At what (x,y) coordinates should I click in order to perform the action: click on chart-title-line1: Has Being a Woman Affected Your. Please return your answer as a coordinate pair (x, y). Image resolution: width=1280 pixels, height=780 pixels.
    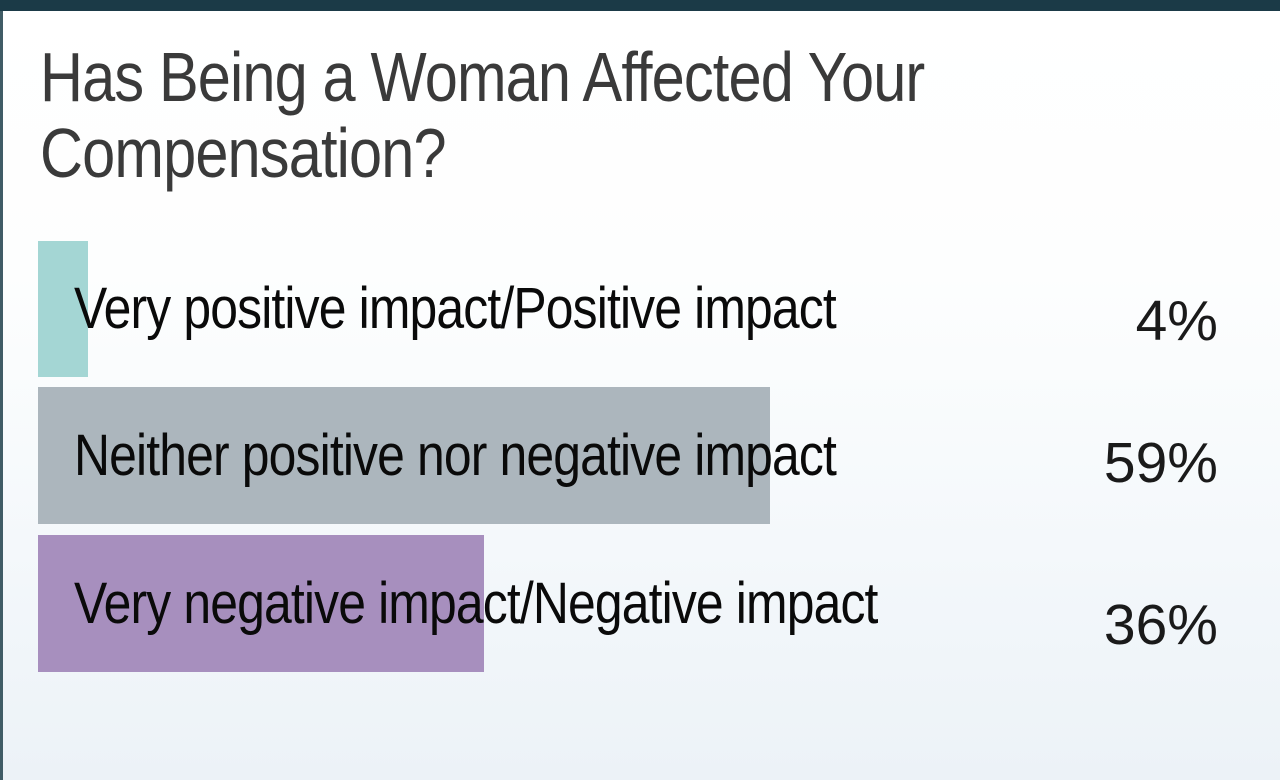
    Looking at the image, I should click on (482, 77).